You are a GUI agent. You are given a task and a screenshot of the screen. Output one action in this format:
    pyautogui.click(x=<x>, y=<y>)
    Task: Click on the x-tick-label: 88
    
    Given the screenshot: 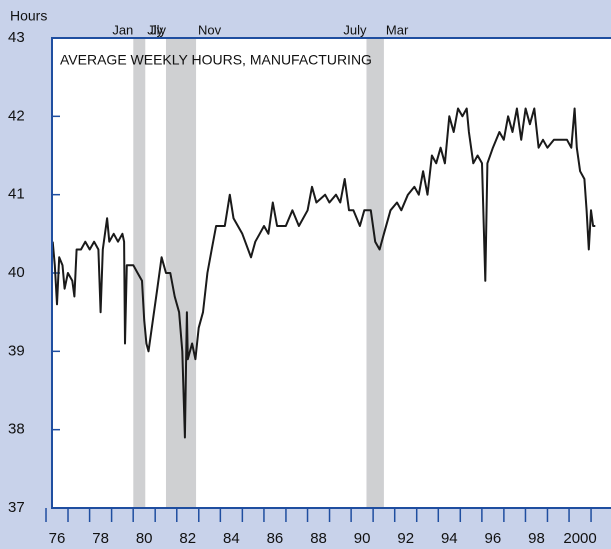 What is the action you would take?
    pyautogui.click(x=318, y=538)
    